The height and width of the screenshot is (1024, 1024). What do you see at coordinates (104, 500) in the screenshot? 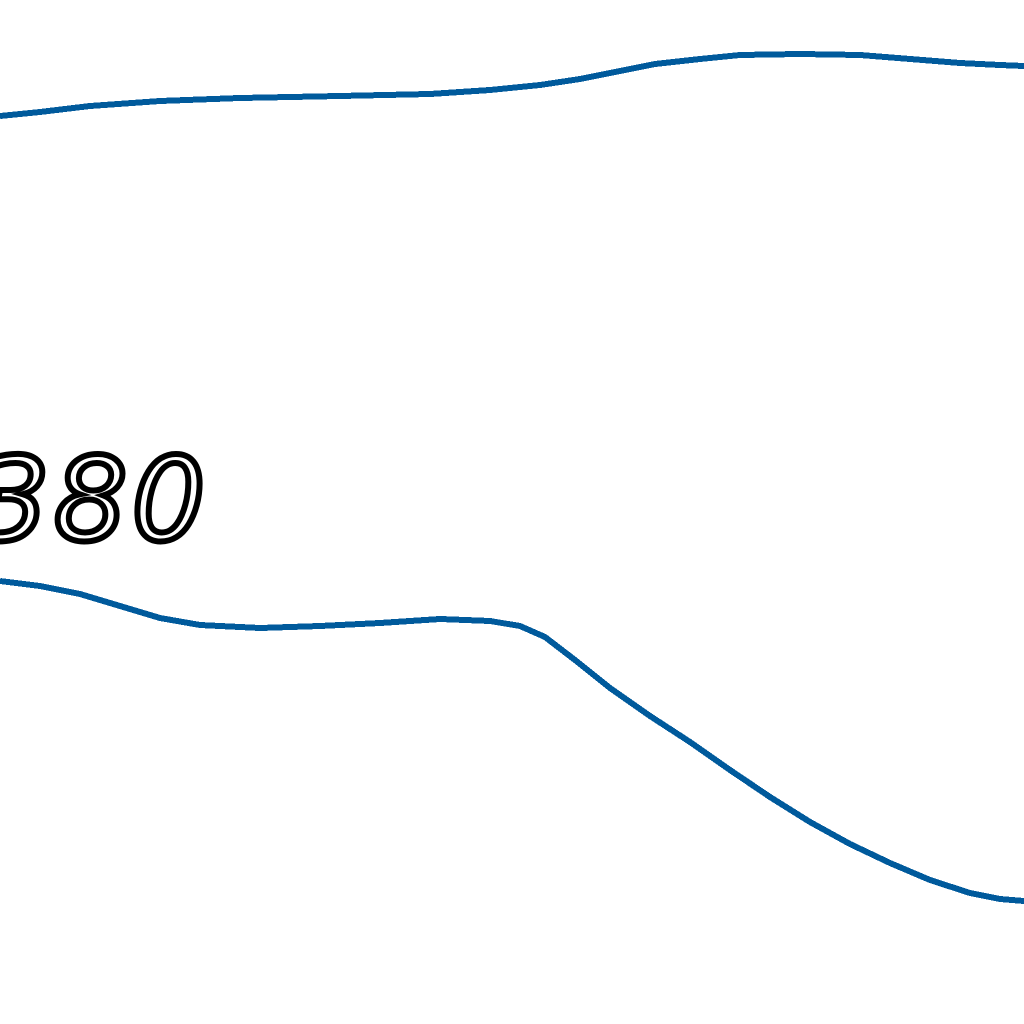
I see `contour-elevation-label: 380` at bounding box center [104, 500].